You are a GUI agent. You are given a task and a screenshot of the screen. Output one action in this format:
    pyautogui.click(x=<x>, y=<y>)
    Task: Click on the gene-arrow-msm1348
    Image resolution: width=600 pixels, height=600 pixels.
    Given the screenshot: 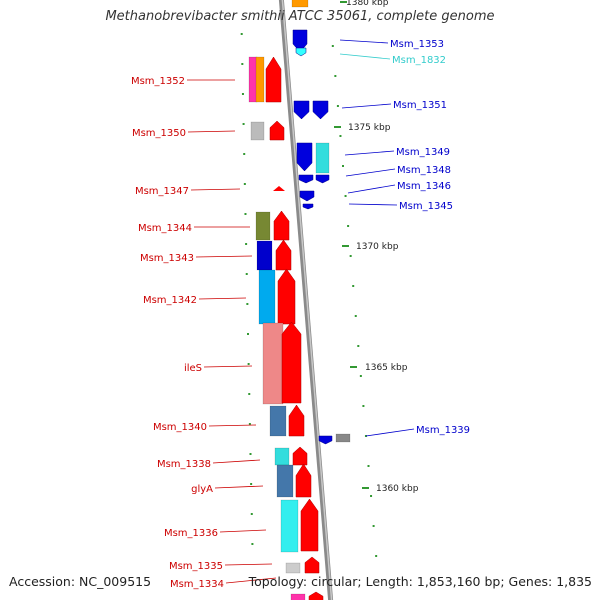 What is the action you would take?
    pyautogui.click(x=306, y=179)
    